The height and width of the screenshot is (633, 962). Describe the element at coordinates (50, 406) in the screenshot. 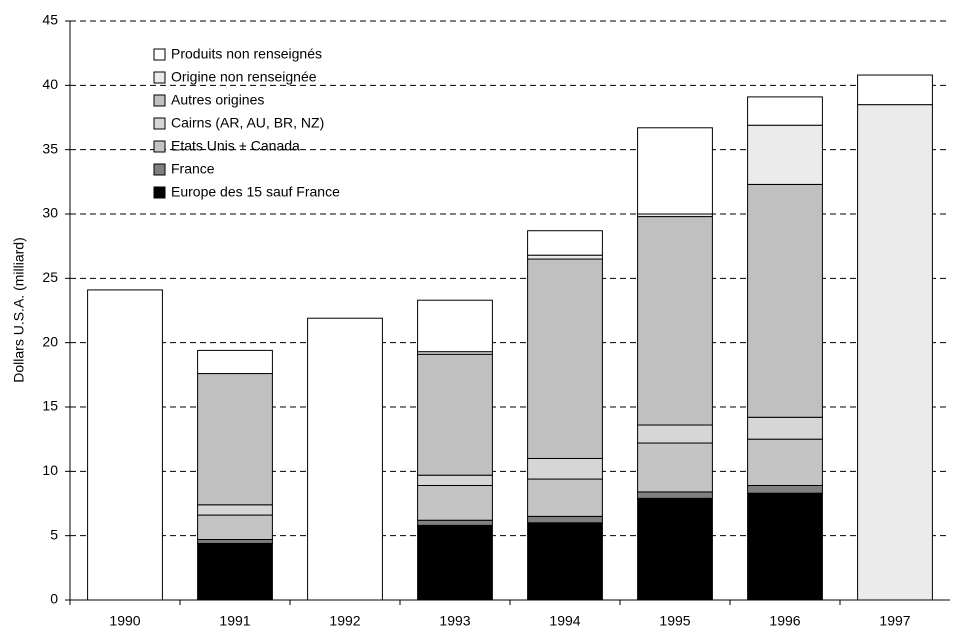

I see `y-tick-label: 15` at that location.